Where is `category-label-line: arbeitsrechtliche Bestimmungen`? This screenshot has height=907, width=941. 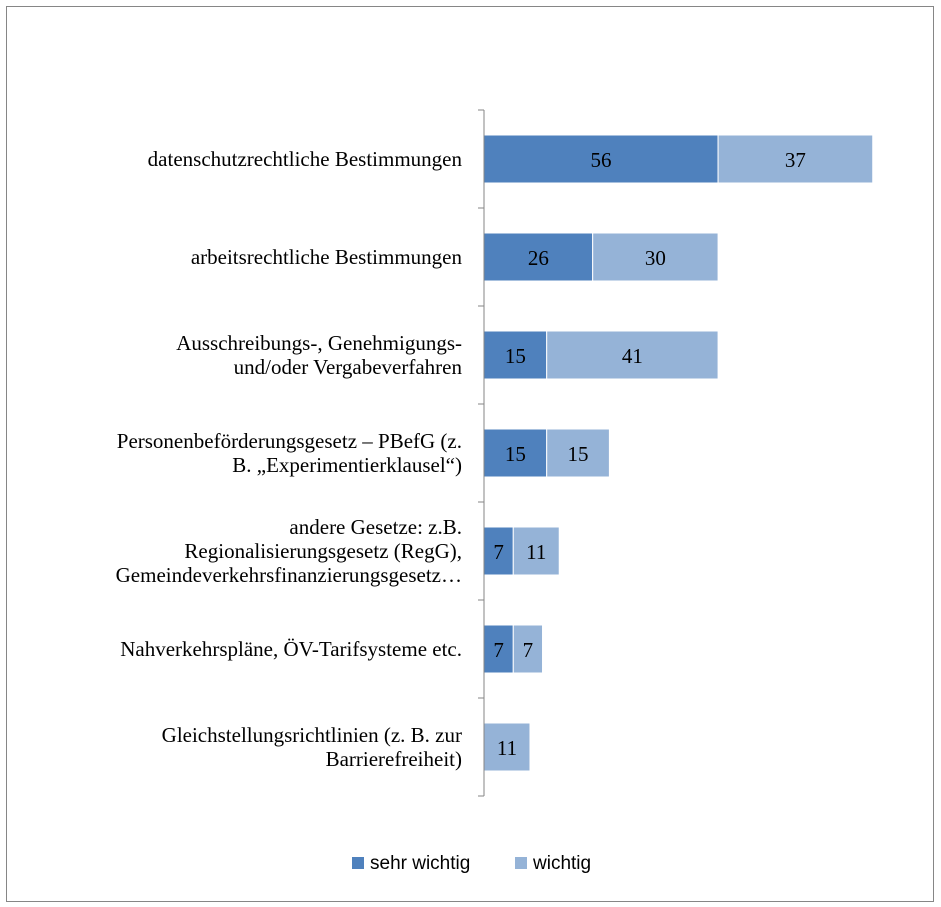 category-label-line: arbeitsrechtliche Bestimmungen is located at coordinates (327, 257).